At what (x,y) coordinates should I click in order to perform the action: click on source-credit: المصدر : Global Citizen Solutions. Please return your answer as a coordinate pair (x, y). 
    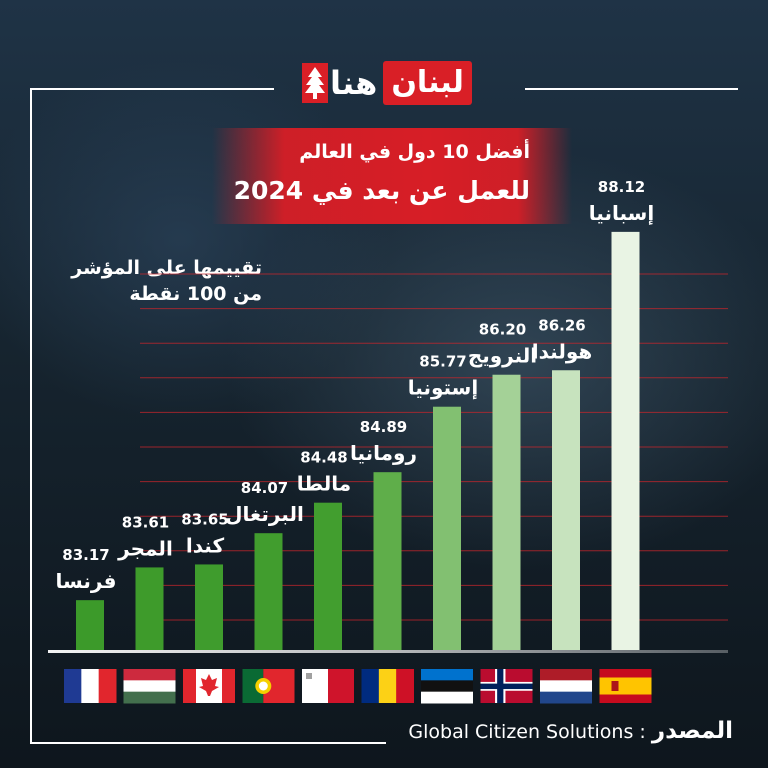
    Looking at the image, I should click on (565, 731).